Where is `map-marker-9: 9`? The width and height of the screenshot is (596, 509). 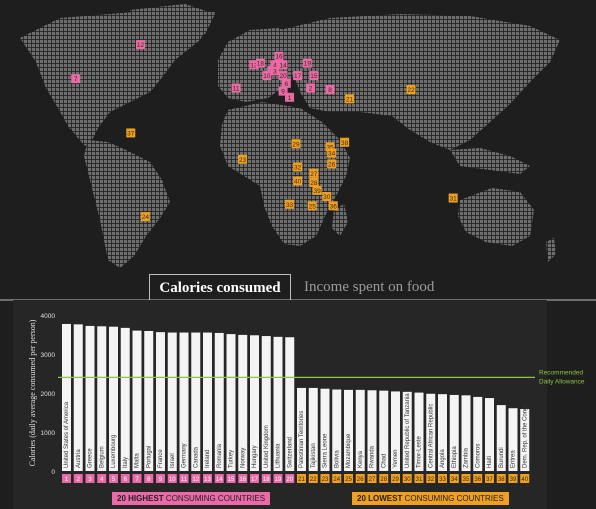
map-marker-9: 9 is located at coordinates (283, 91).